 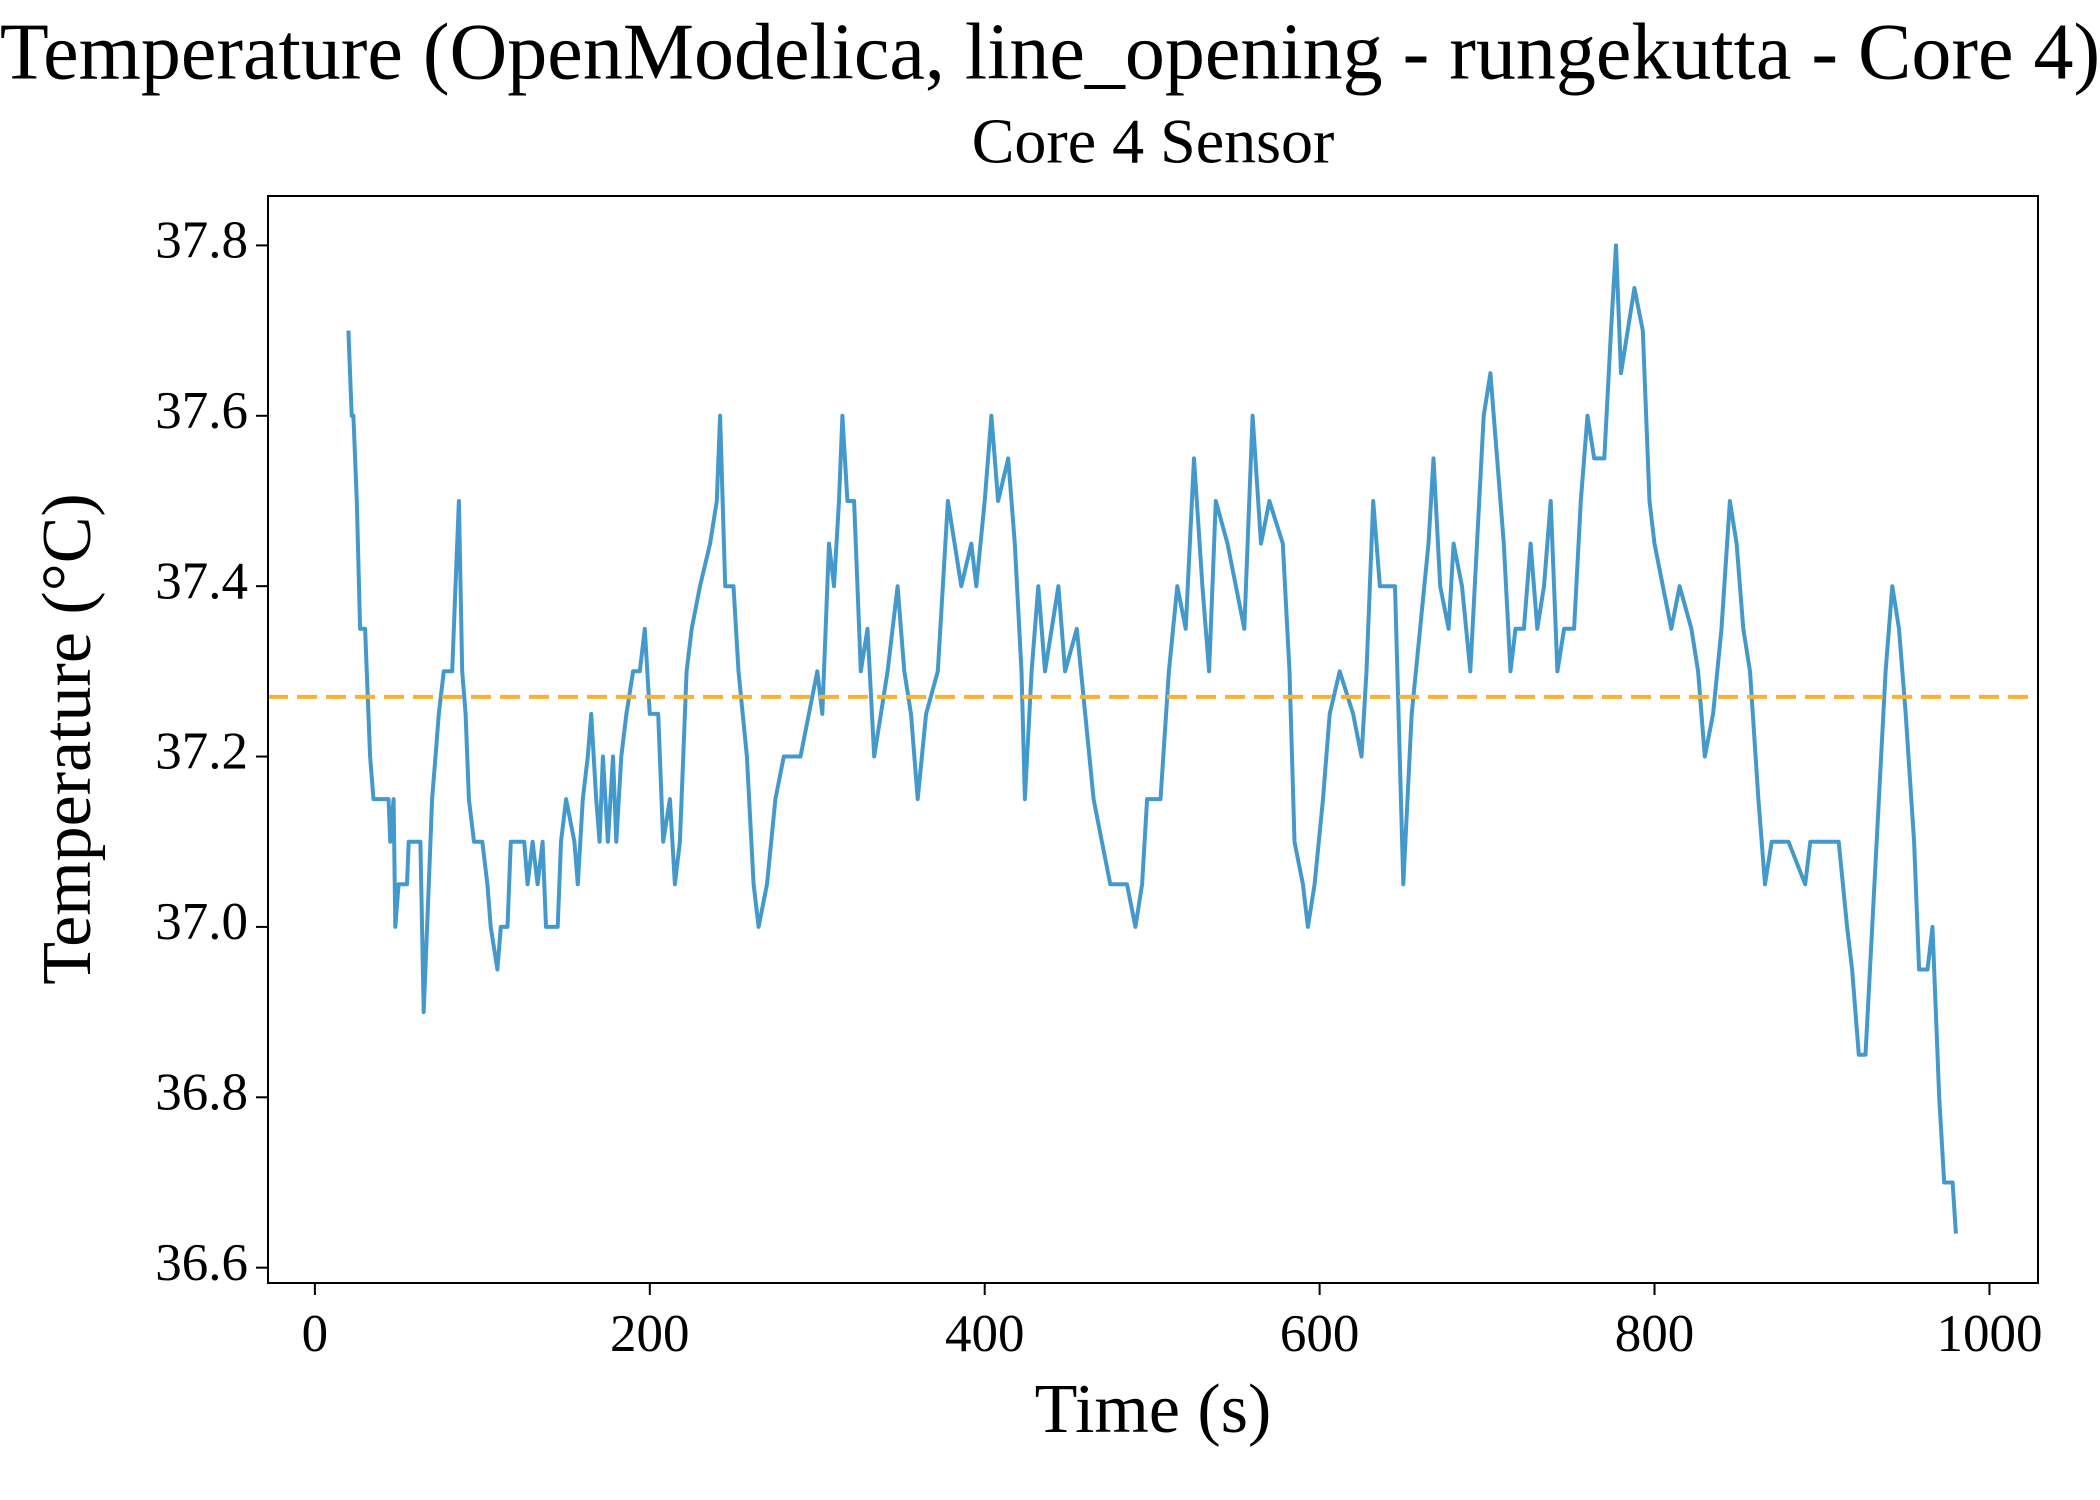 What do you see at coordinates (315, 1334) in the screenshot?
I see `x-tick-label: 0` at bounding box center [315, 1334].